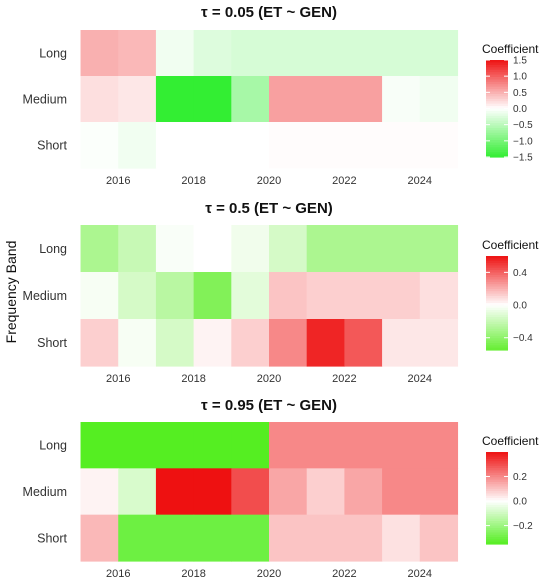 The width and height of the screenshot is (550, 585). I want to click on x-tick-label: 2018, so click(193, 379).